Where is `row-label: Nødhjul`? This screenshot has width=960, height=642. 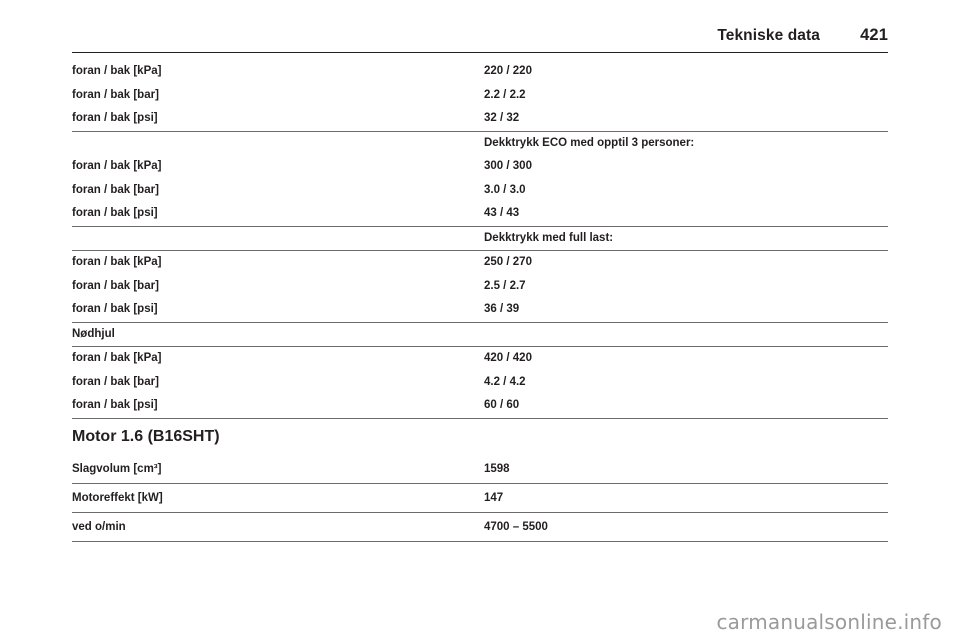
row-label: Nødhjul is located at coordinates (93, 333).